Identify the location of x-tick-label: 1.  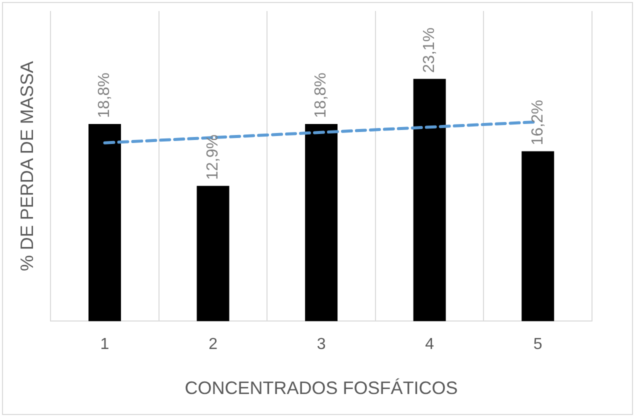
(105, 345).